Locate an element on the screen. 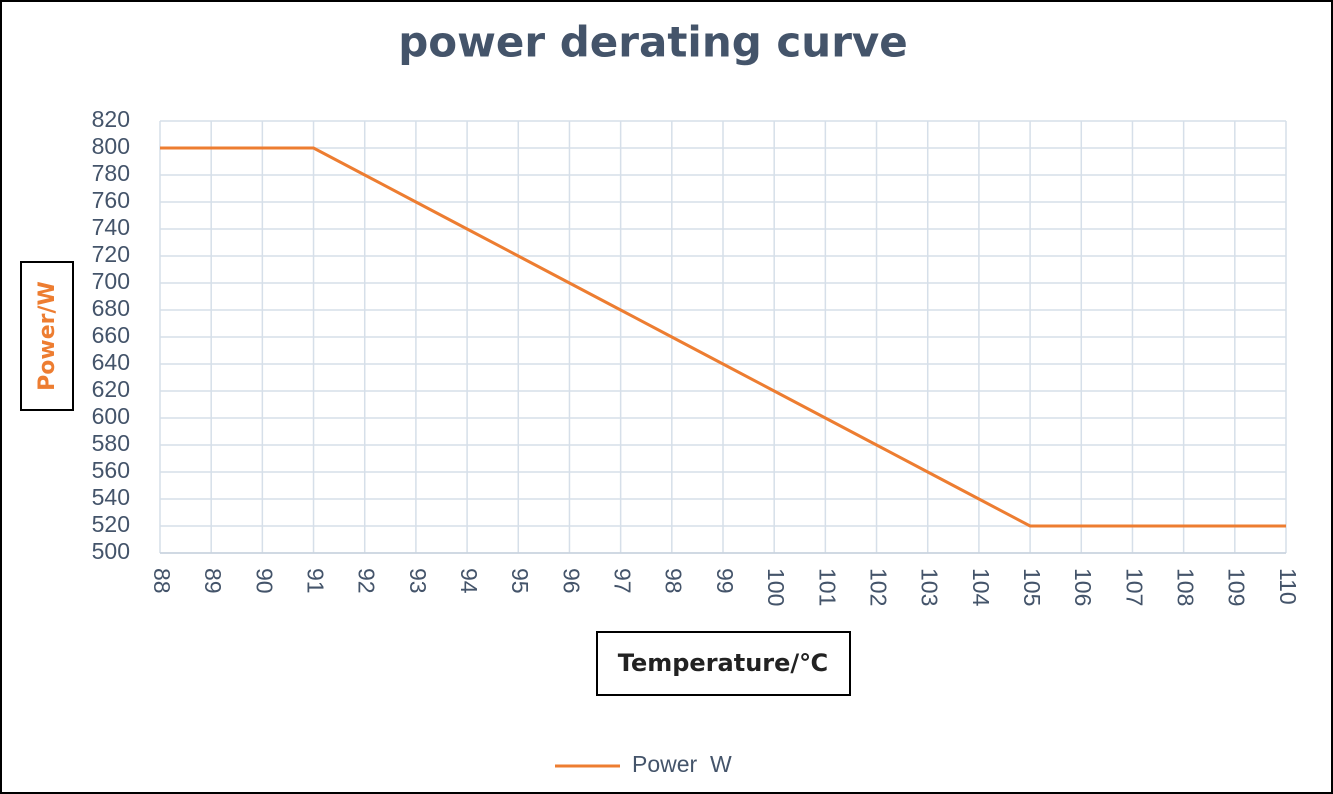  x-tick-label: 89 is located at coordinates (213, 581).